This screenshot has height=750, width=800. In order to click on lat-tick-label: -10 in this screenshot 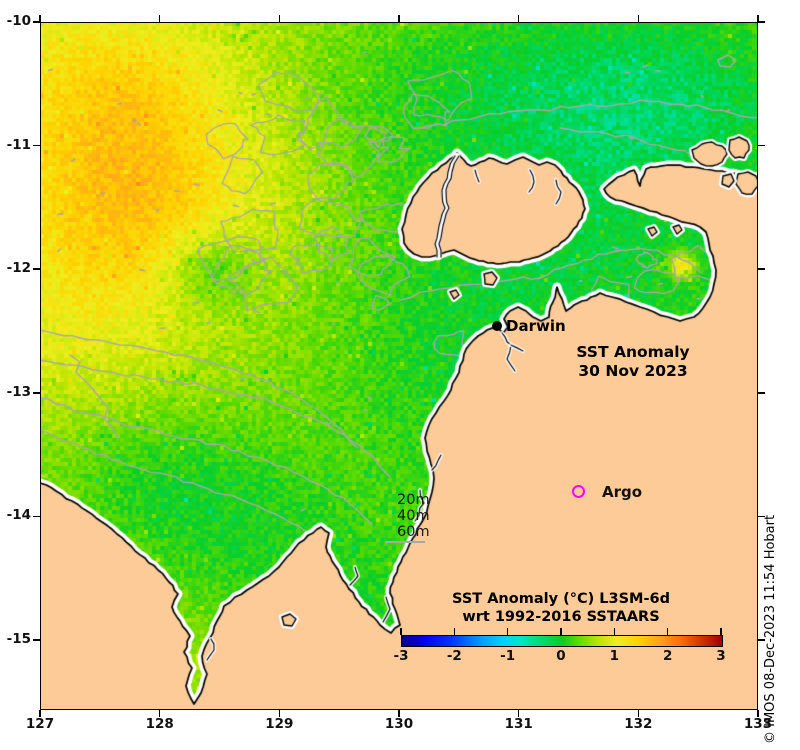, I will do `click(18, 21)`.